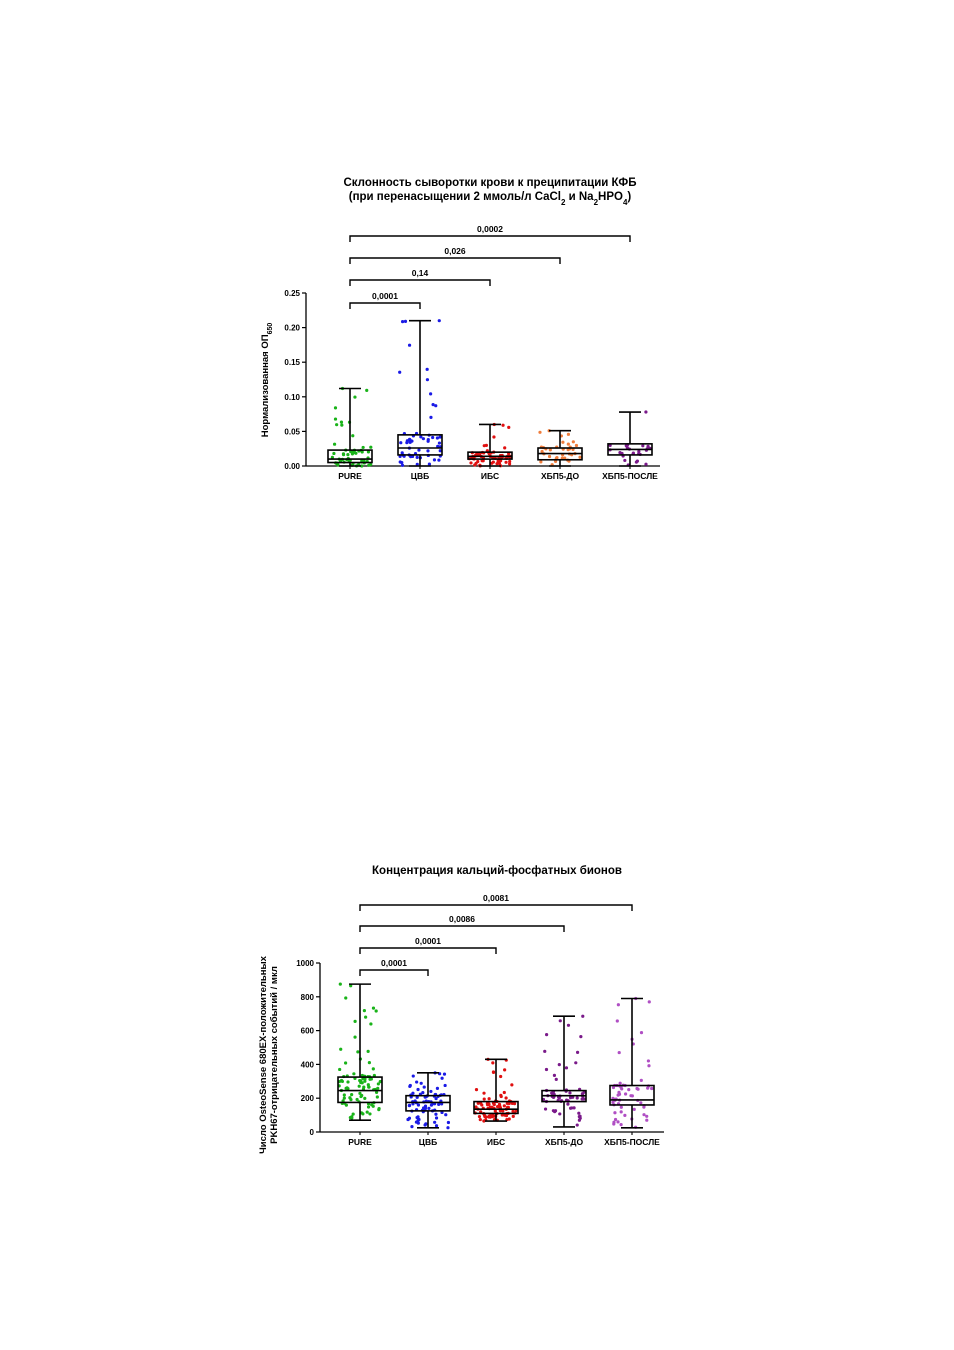  I want to click on y-tick-label: 600, so click(308, 1031).